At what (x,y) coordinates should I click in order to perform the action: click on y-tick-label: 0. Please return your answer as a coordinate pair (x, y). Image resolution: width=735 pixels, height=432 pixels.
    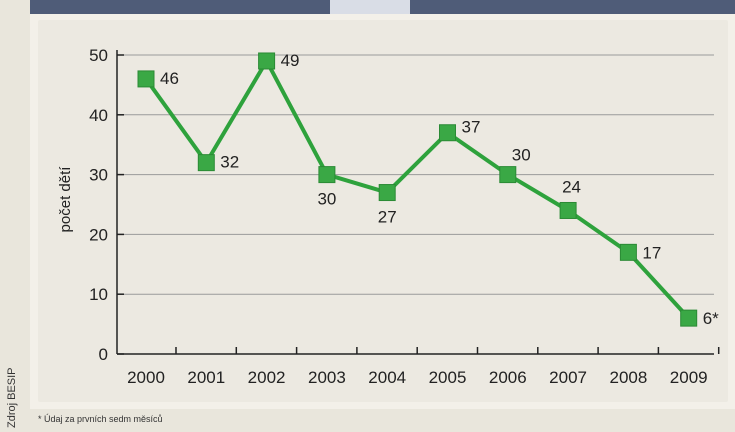
    Looking at the image, I should click on (103, 354).